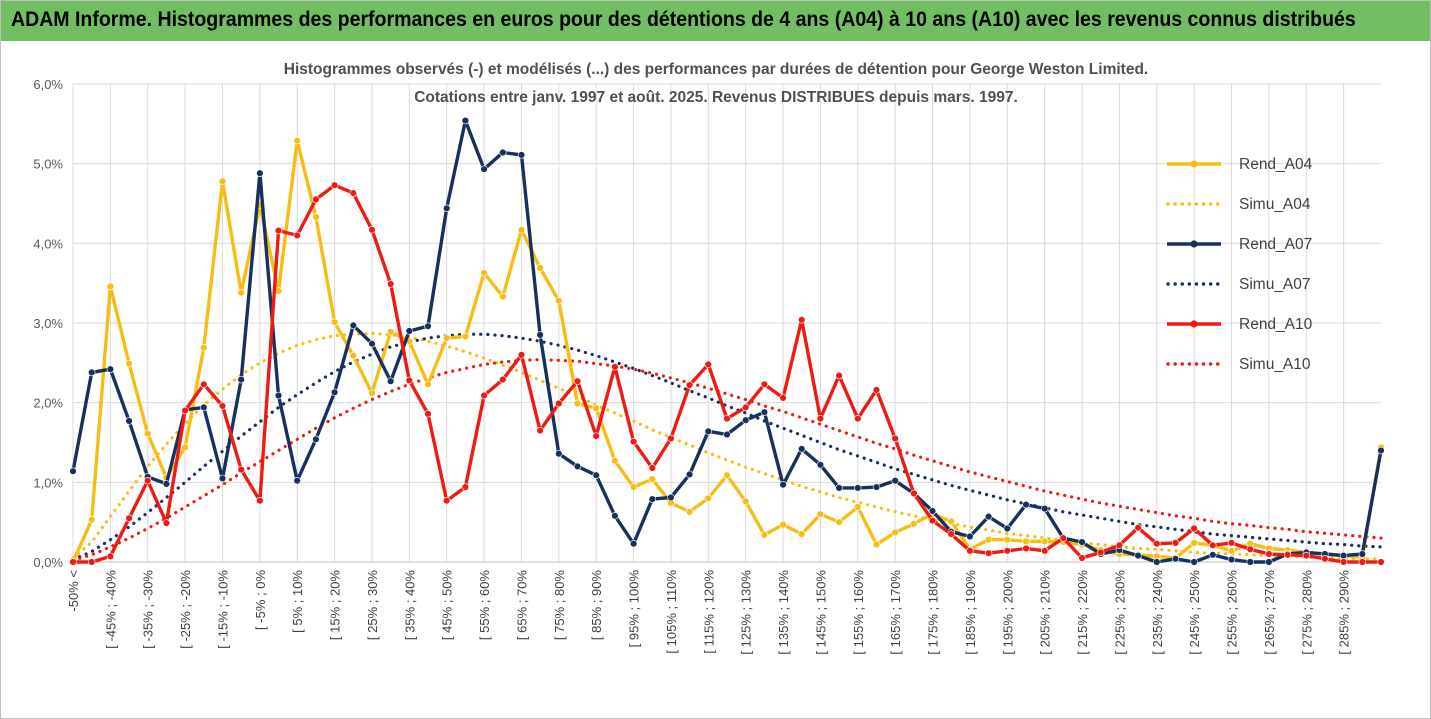 The width and height of the screenshot is (1431, 719). What do you see at coordinates (746, 612) in the screenshot?
I see `x-tick-label: [ 125% ; 130%` at bounding box center [746, 612].